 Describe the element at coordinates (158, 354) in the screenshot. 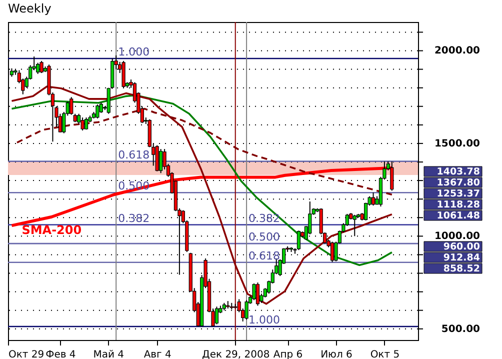

I see `x-tick-label: Авг 4` at that location.